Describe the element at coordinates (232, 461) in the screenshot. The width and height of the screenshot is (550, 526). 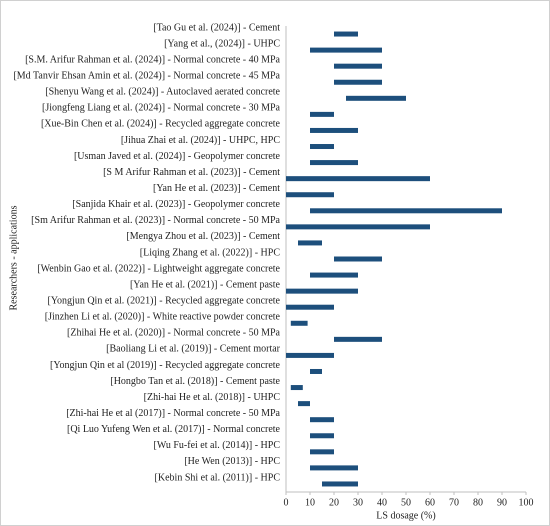
I see `y-tick-label: [He Wen (2013)] - HPC` at that location.